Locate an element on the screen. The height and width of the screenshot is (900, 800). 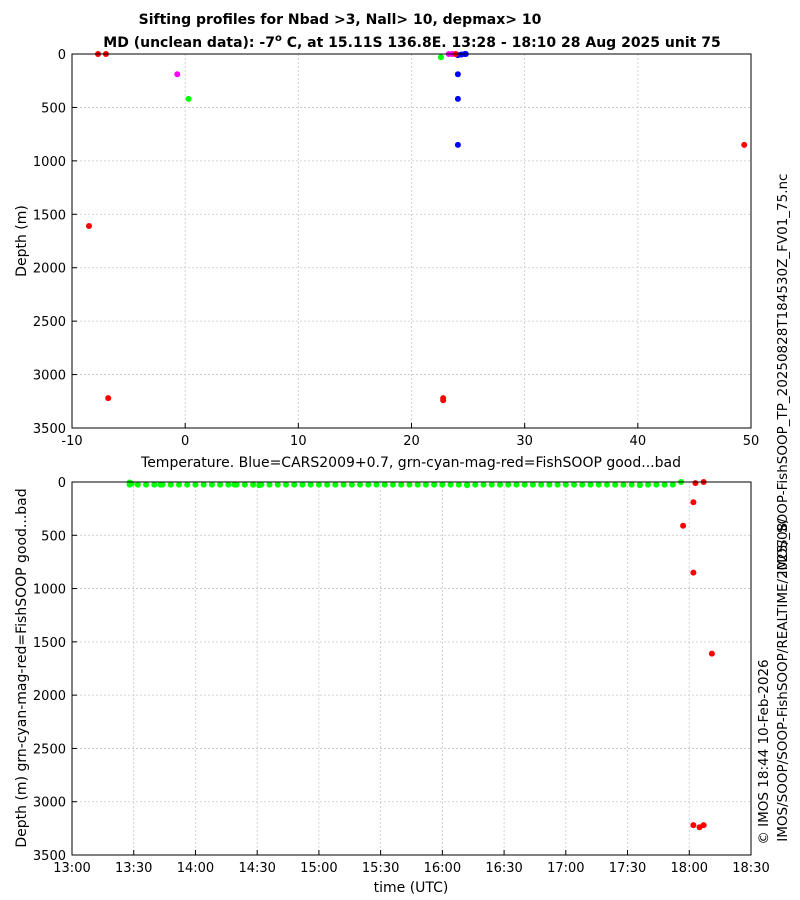
panel2-x-tick-label: 13:00 is located at coordinates (71, 868).